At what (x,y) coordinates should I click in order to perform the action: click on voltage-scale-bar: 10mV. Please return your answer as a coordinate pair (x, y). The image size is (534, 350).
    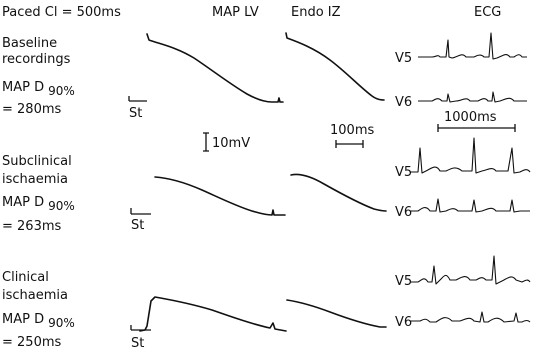
    Looking at the image, I should click on (226, 142).